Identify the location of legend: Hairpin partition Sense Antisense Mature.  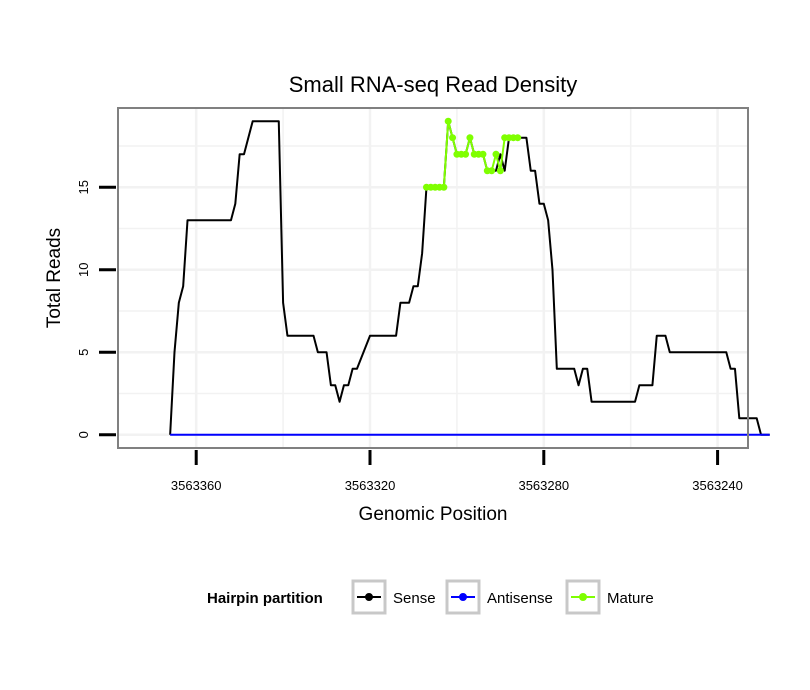
(430, 597).